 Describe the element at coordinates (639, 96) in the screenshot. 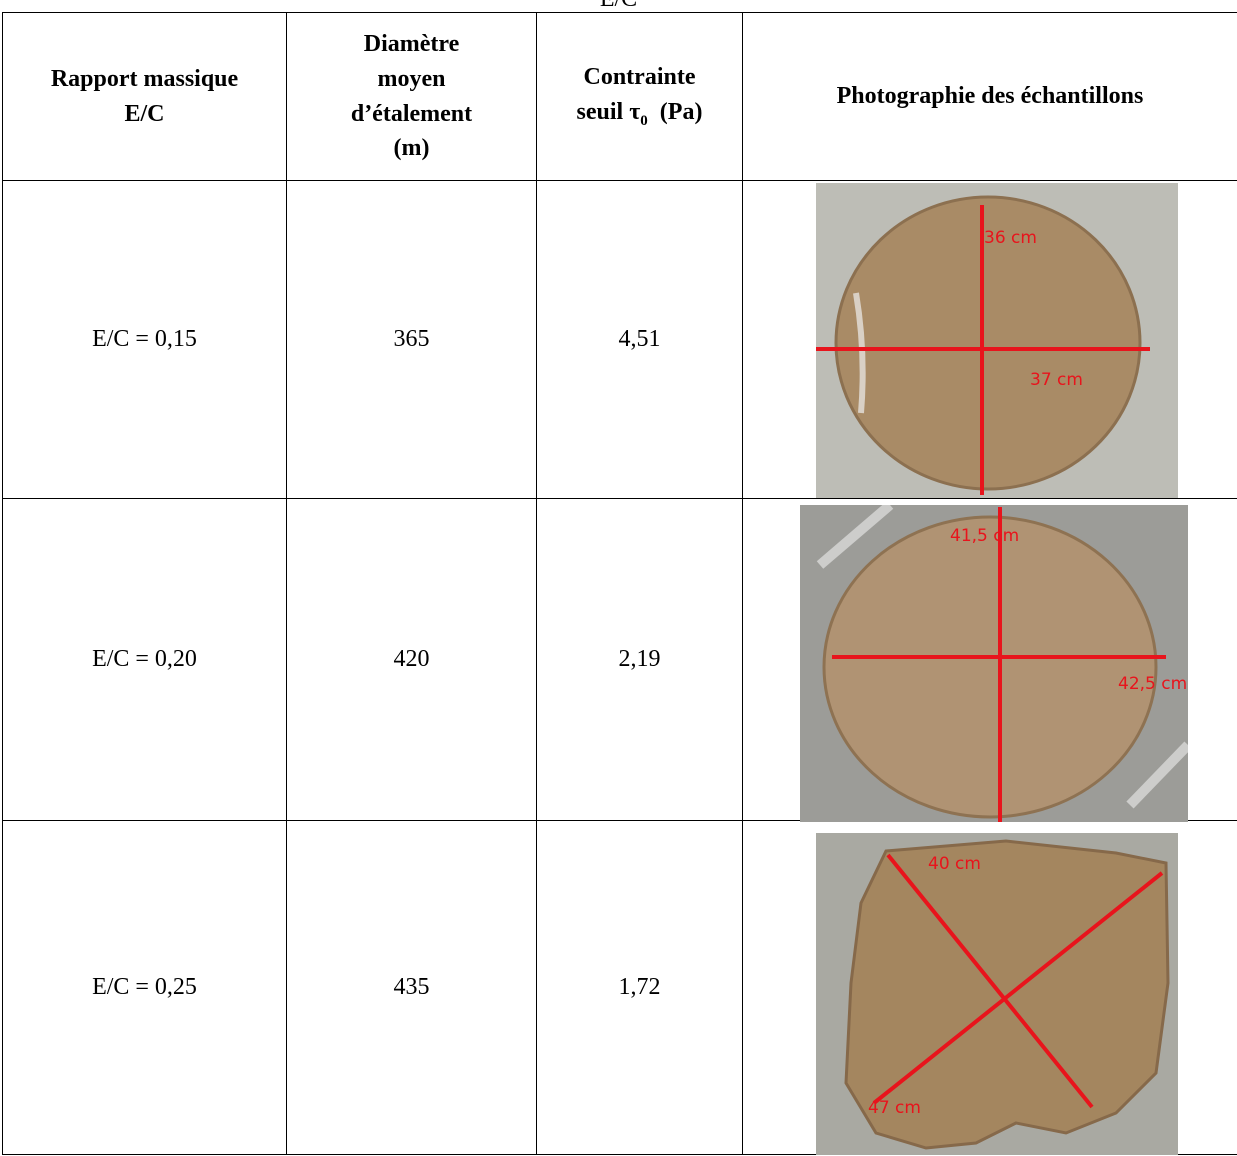

I see `header-cell: Contrainte seuil τ0 (Pa)` at that location.